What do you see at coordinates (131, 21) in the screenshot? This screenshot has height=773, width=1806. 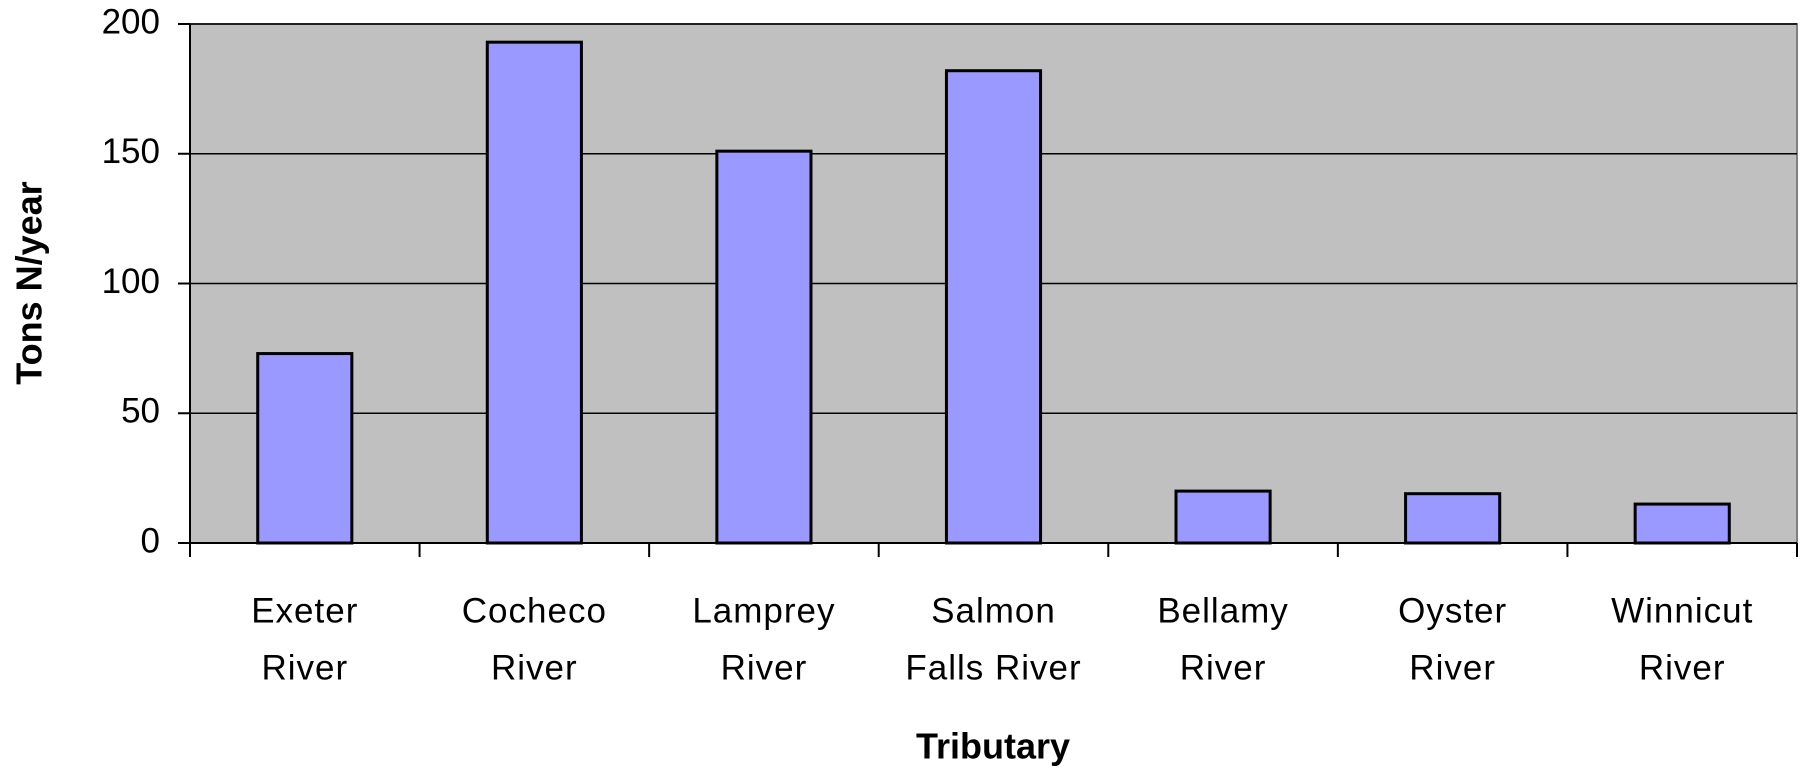 I see `y-tick-label: 200` at bounding box center [131, 21].